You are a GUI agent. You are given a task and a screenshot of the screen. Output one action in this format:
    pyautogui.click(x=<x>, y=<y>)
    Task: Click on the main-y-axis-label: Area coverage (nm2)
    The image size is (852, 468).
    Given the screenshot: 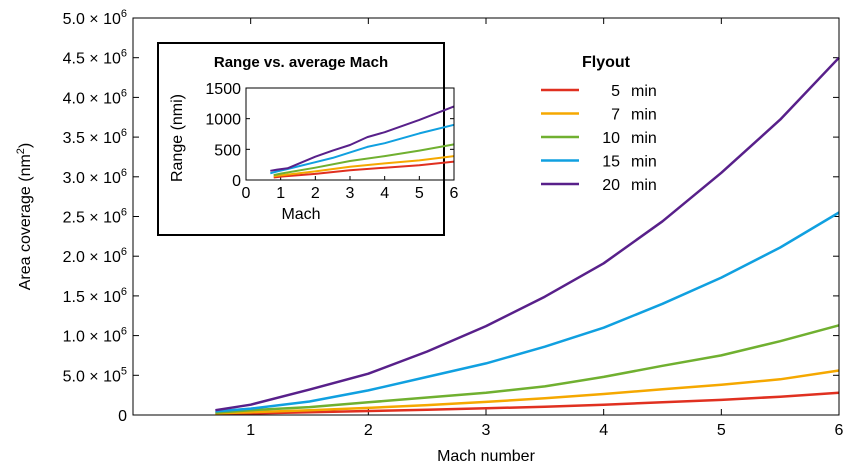 What is the action you would take?
    pyautogui.click(x=24, y=217)
    